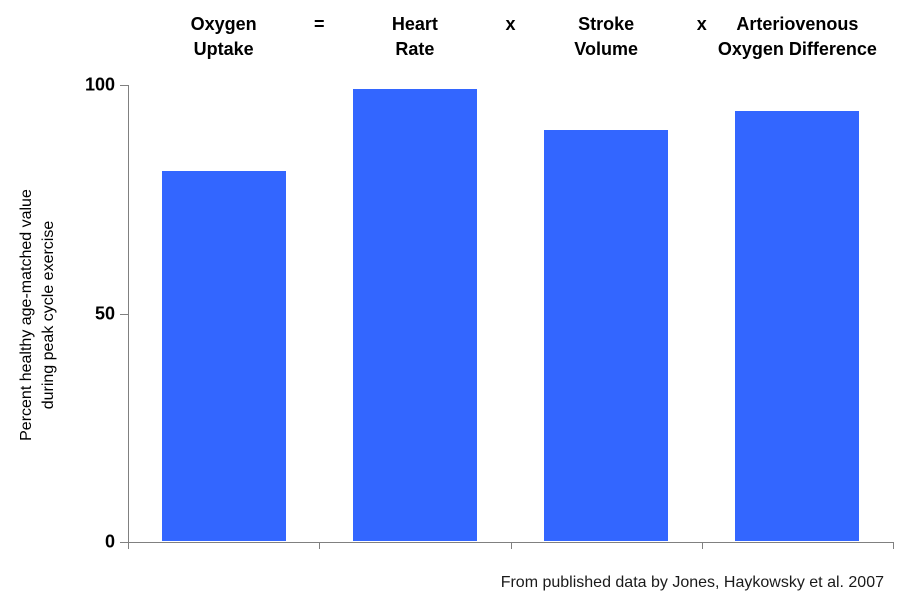 This screenshot has height=600, width=912. What do you see at coordinates (223, 356) in the screenshot?
I see `bar-oxygen-uptake` at bounding box center [223, 356].